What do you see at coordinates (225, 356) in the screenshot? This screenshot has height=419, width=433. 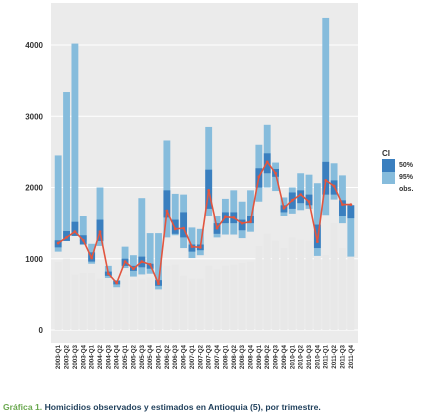 I see `x-tick-label: 2008-Q1` at bounding box center [225, 356].